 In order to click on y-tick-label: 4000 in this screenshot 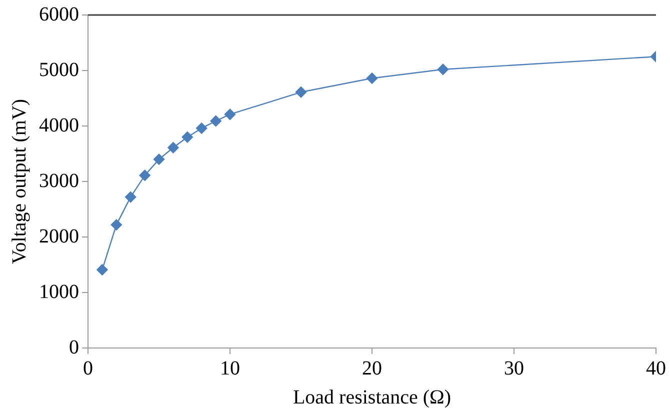, I will do `click(59, 125)`.